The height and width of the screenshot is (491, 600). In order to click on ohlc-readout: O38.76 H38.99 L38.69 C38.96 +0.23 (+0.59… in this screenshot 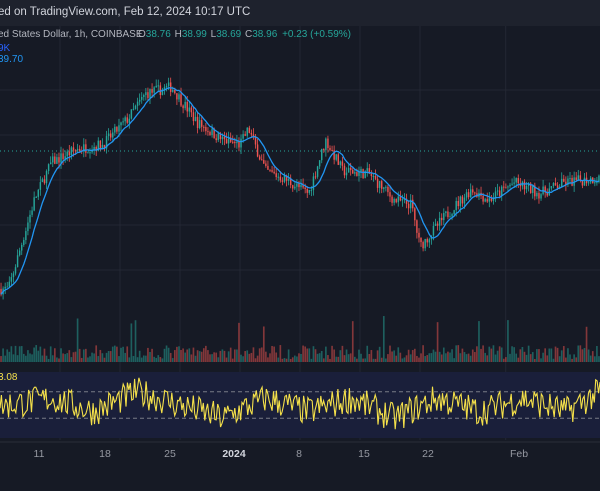, I will do `click(244, 34)`.